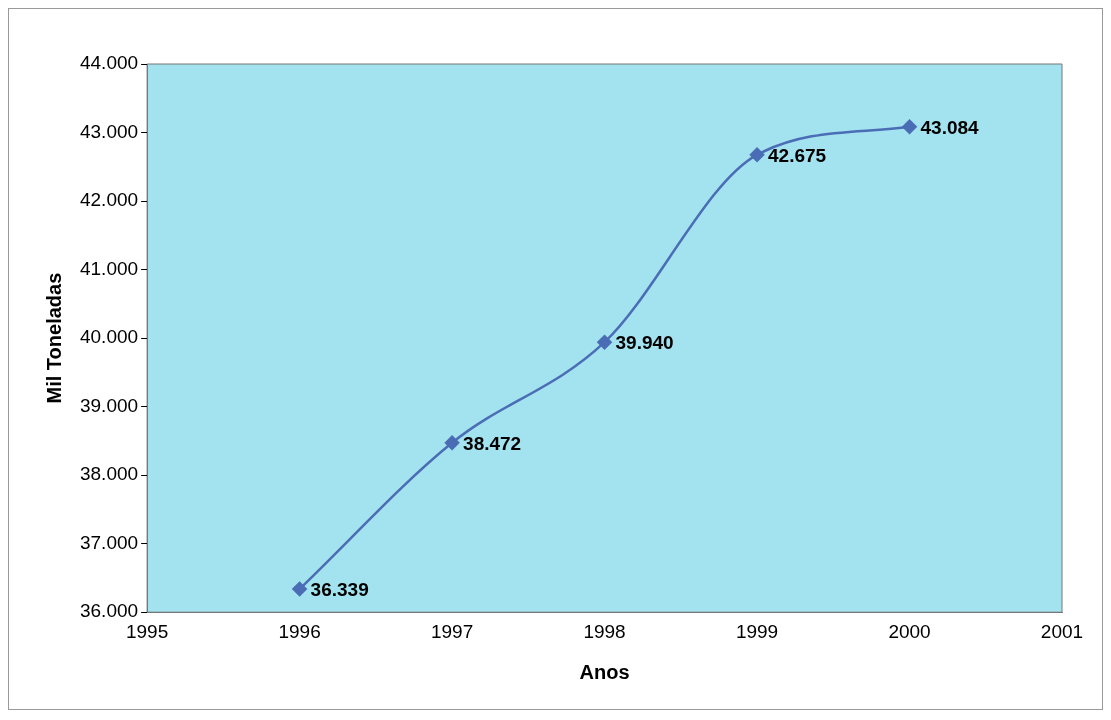  I want to click on x-tick-label: 1995, so click(147, 631).